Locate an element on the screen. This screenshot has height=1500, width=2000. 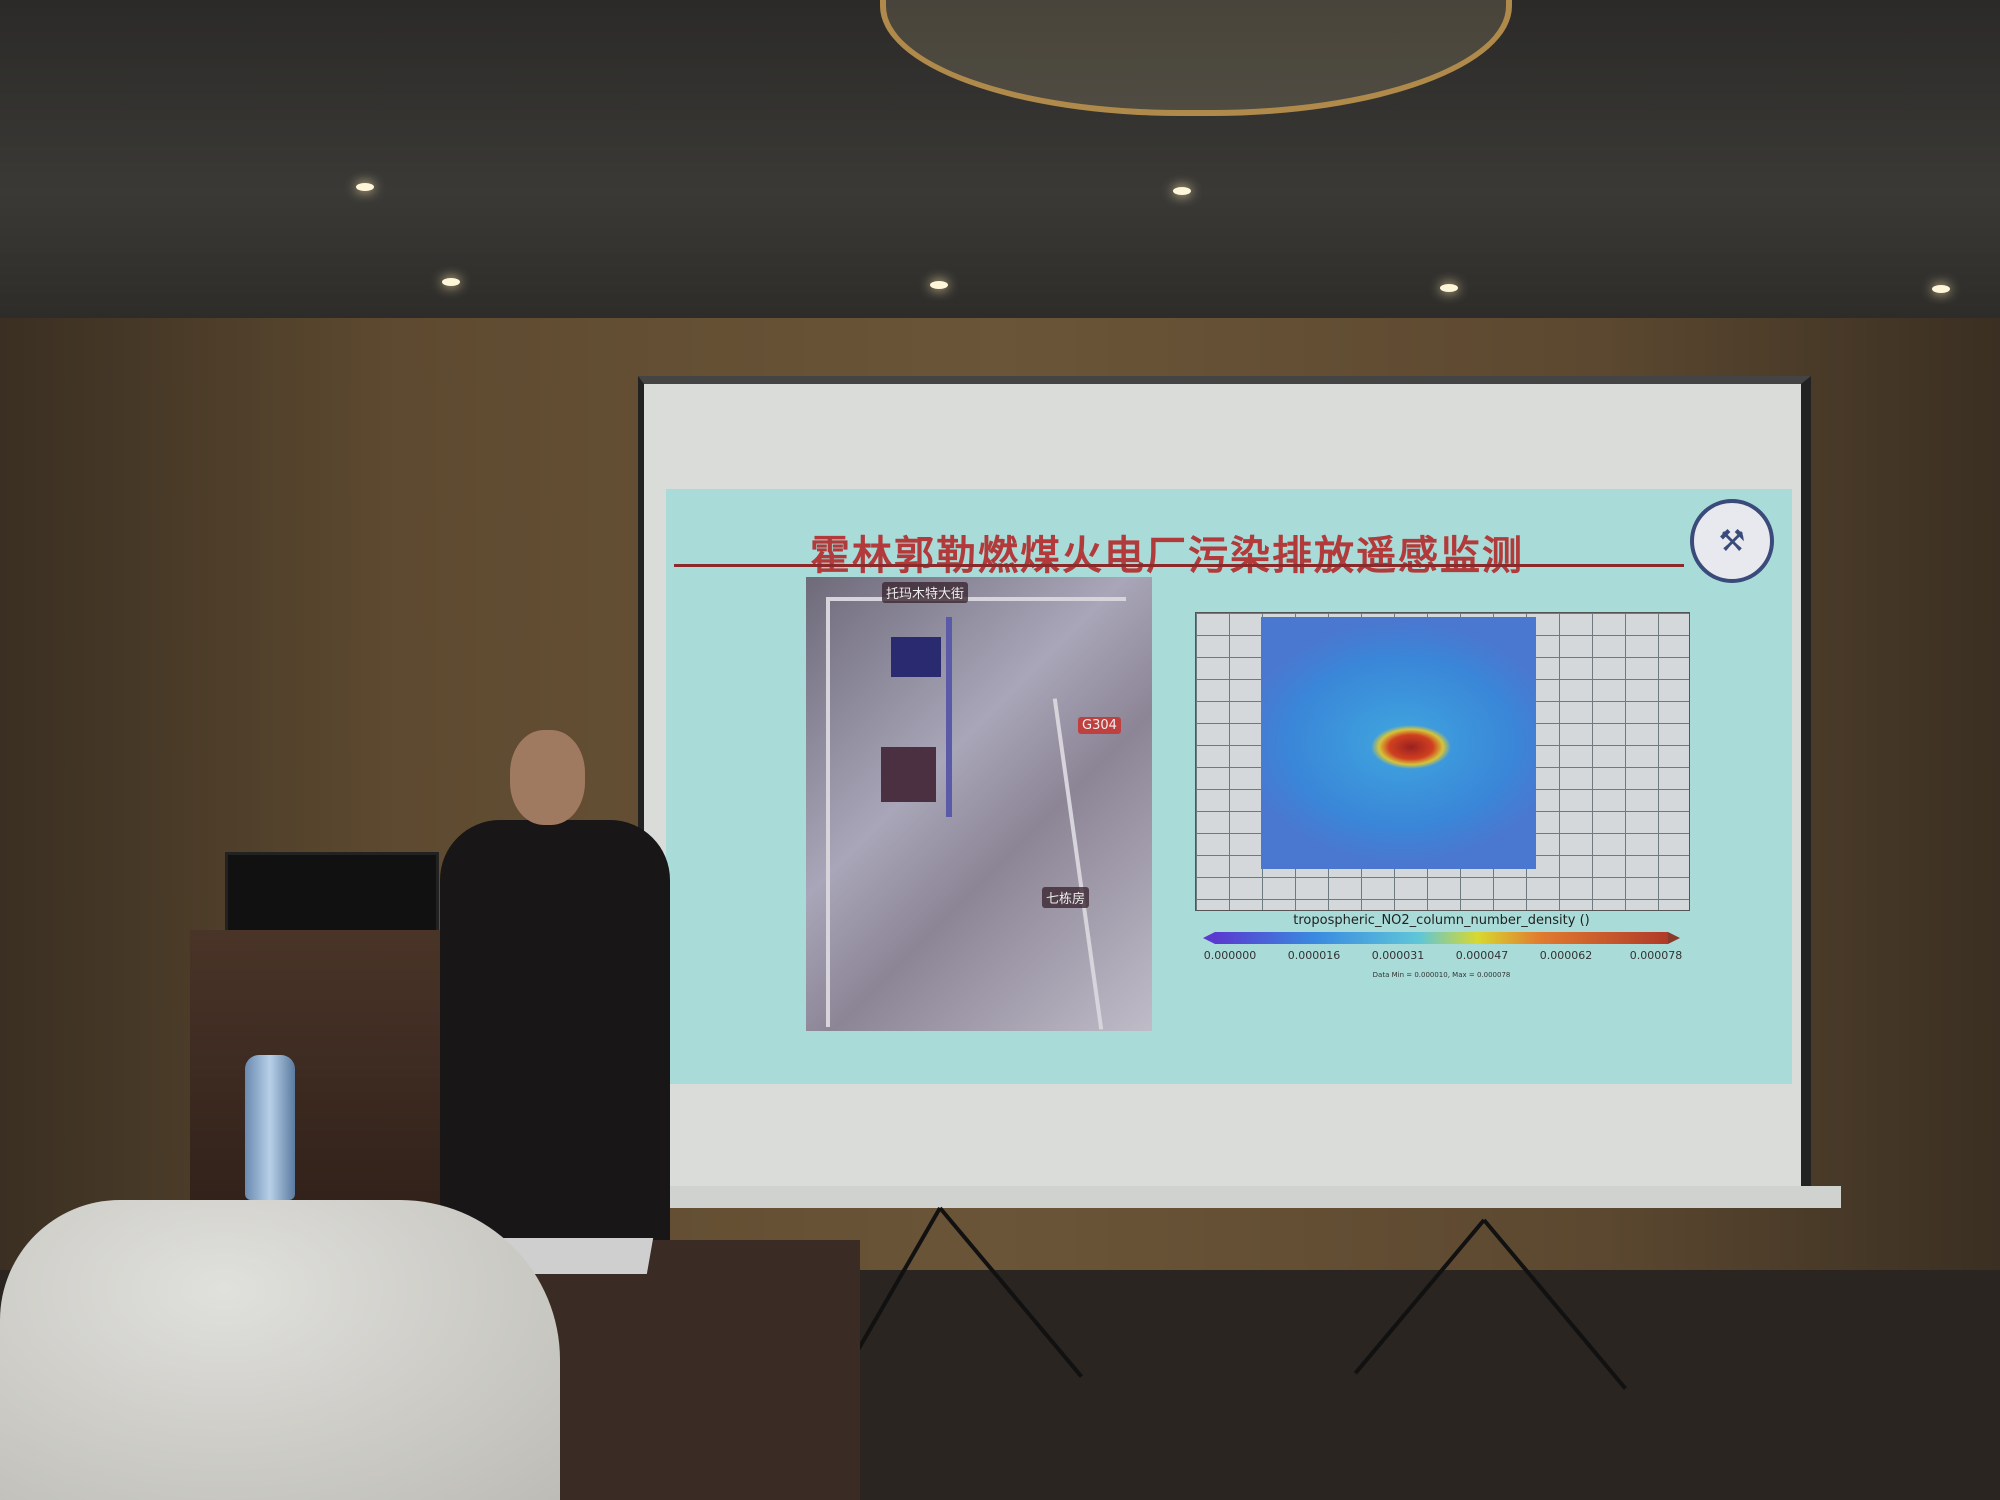
podium-monitor is located at coordinates (332, 895).